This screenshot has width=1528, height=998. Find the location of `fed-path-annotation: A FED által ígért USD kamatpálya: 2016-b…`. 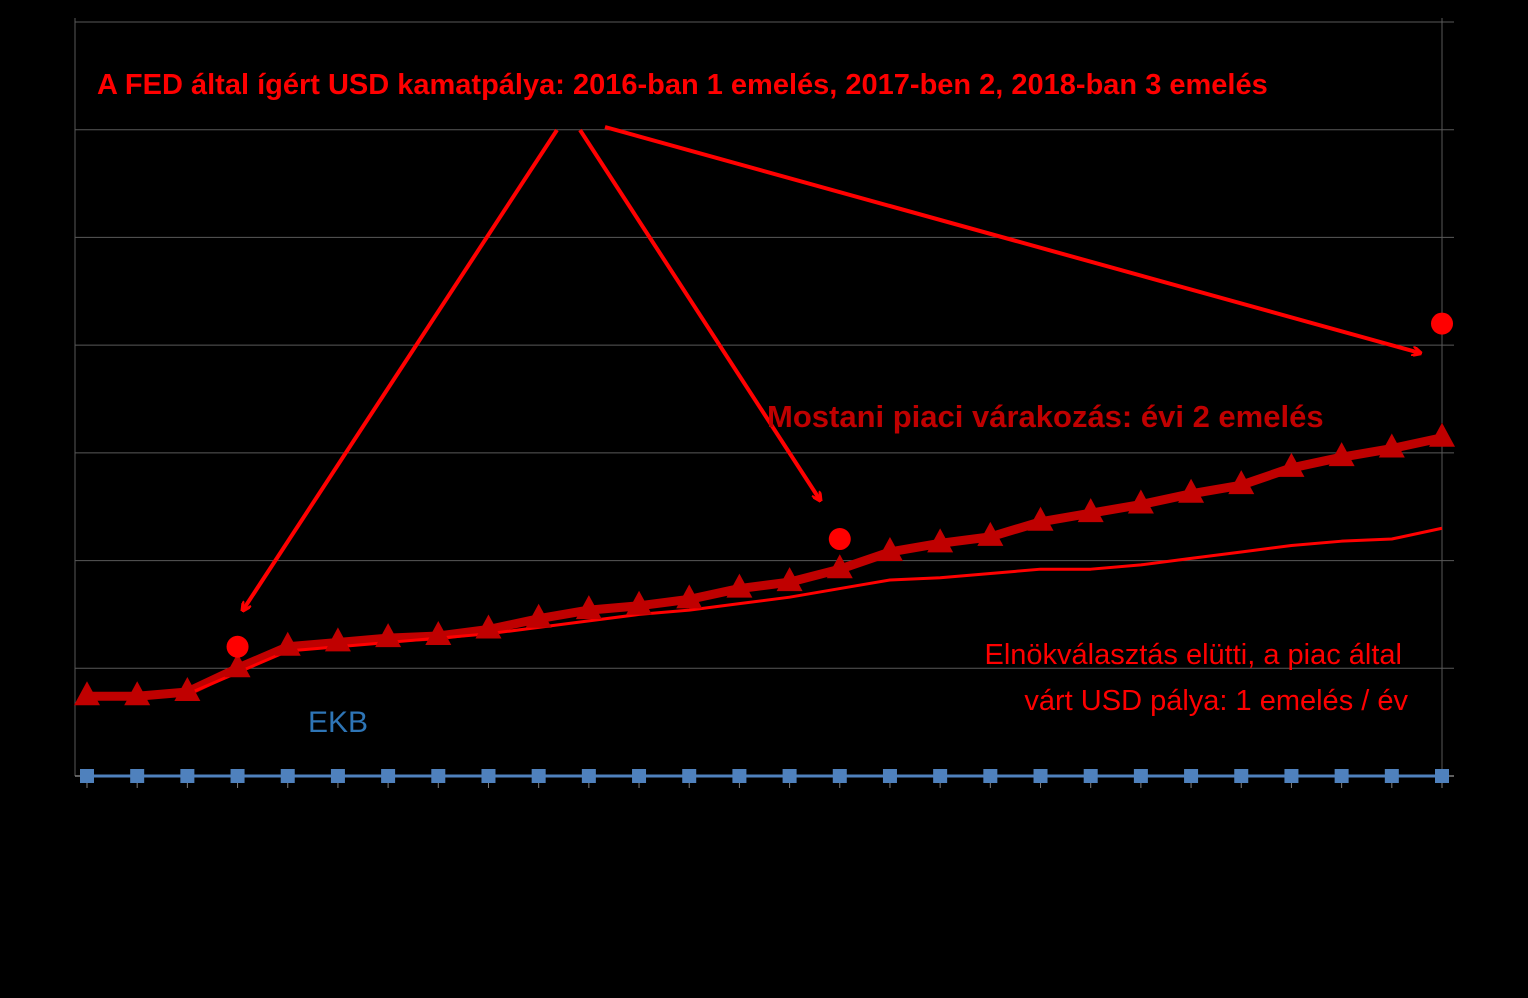

fed-path-annotation: A FED által ígért USD kamatpálya: 2016-b… is located at coordinates (682, 85).